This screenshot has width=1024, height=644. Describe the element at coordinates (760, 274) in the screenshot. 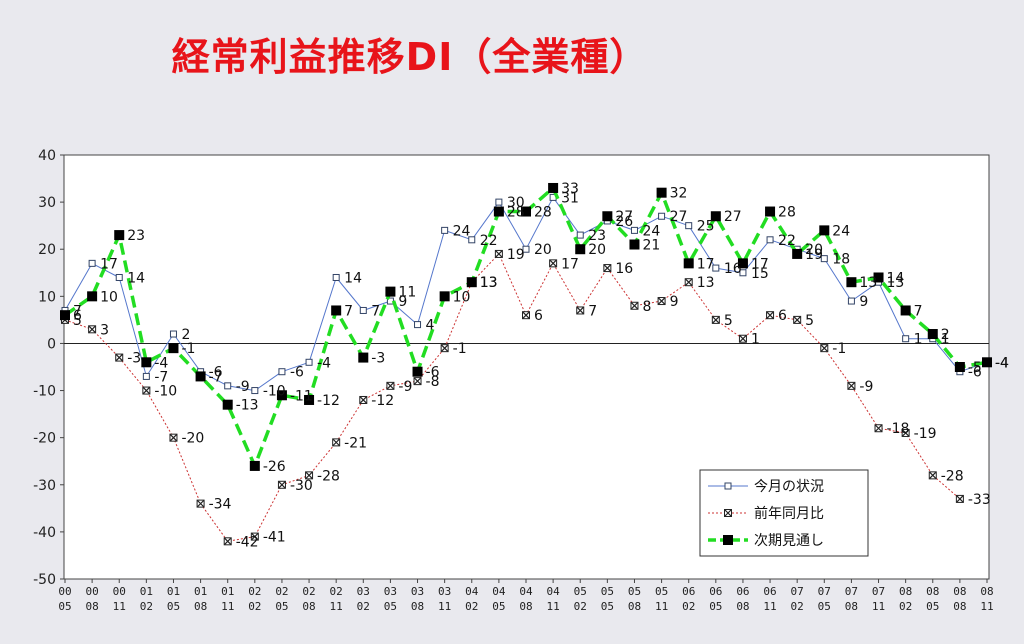

I see `series-1-data-label: 15` at that location.